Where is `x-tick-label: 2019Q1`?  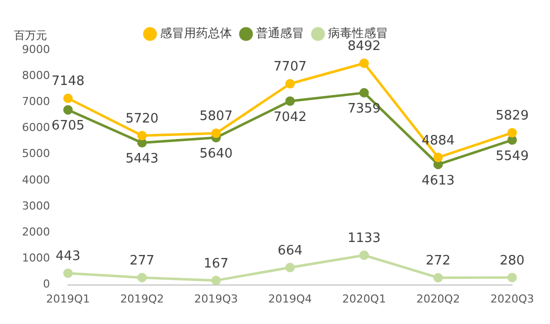 x-tick-label: 2019Q1 is located at coordinates (68, 299).